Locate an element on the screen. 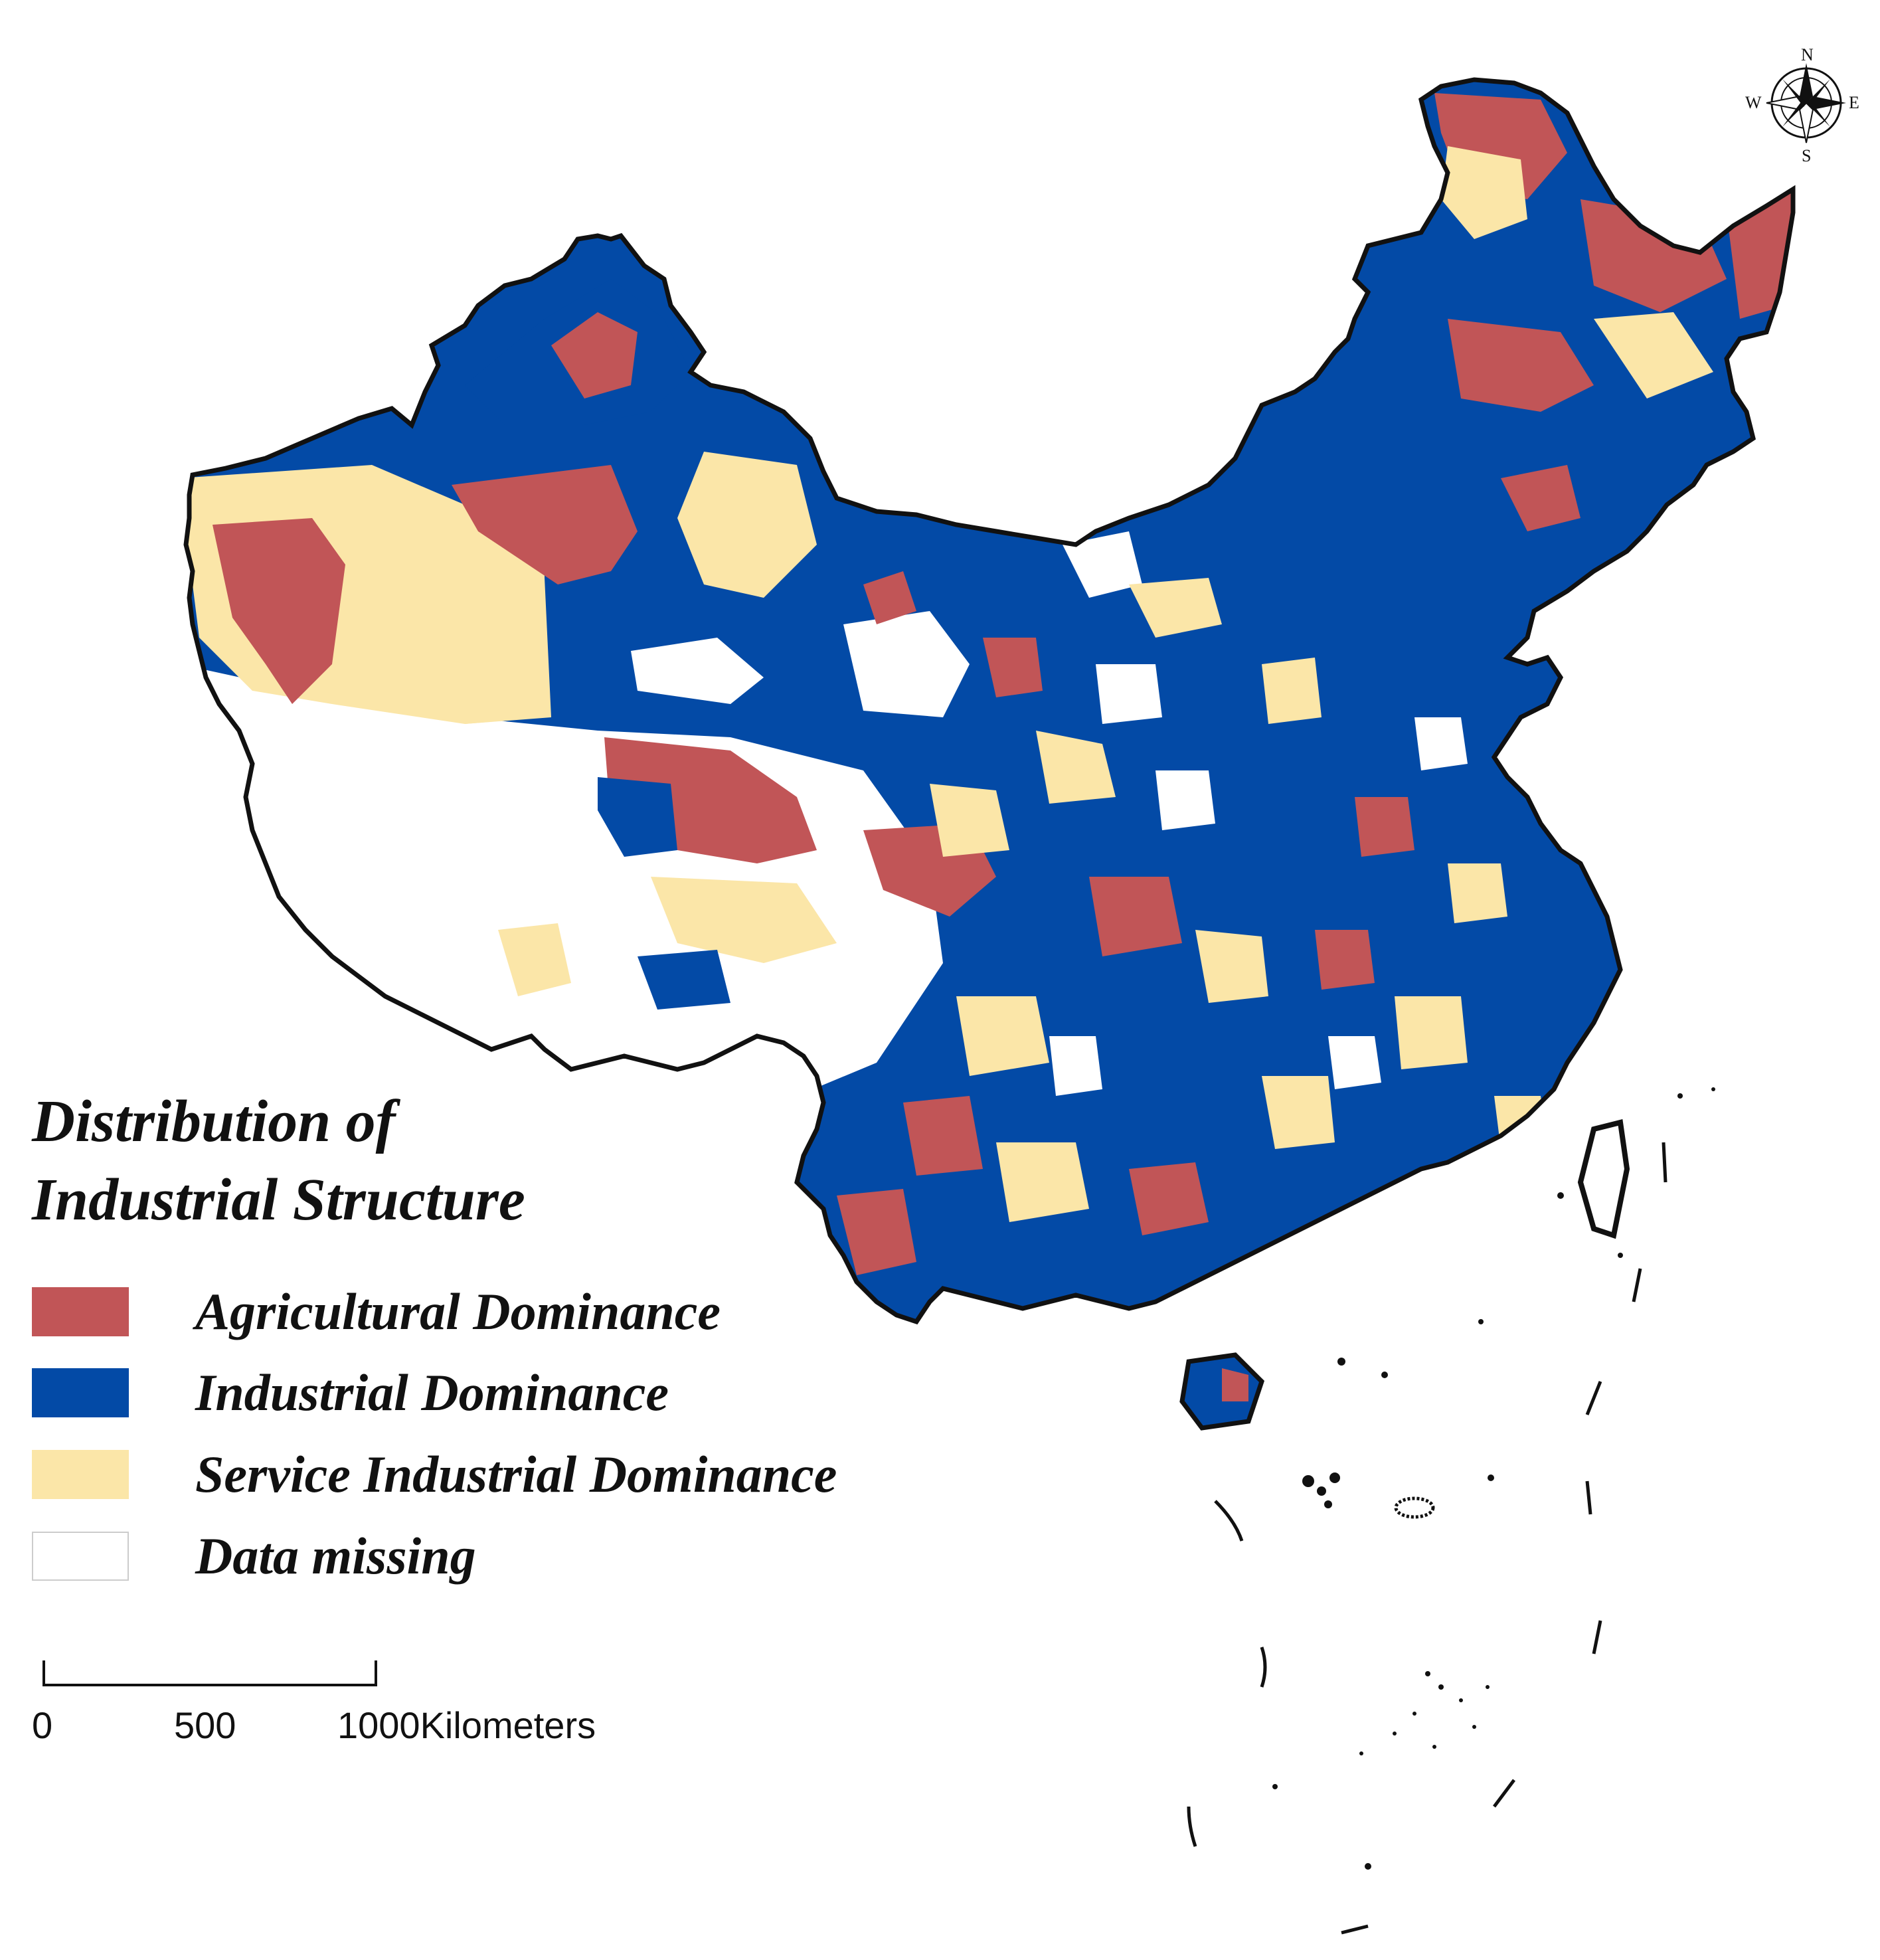 The height and width of the screenshot is (1960, 1880). region-agri-hubei is located at coordinates (1345, 960).